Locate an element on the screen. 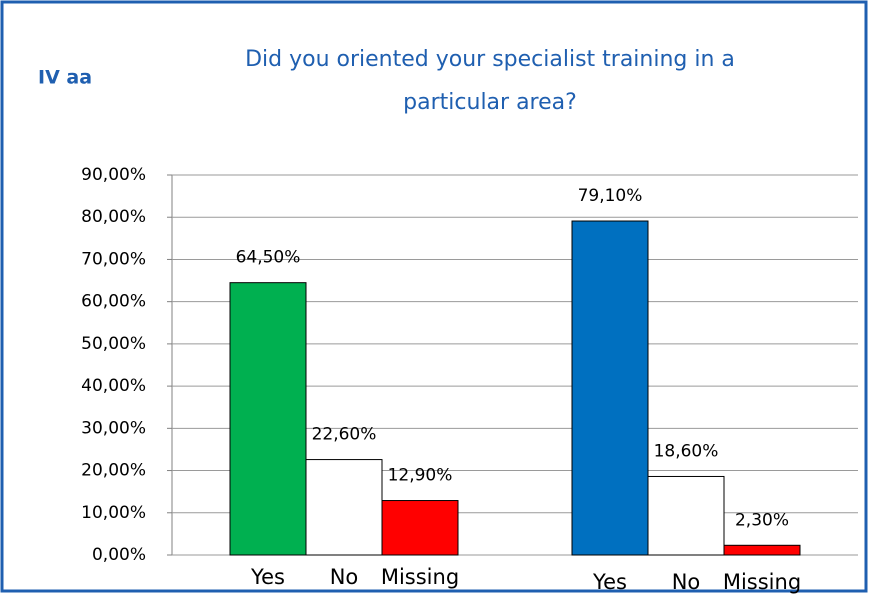 The image size is (870, 595). y-tick-label: 30,00% is located at coordinates (113, 428).